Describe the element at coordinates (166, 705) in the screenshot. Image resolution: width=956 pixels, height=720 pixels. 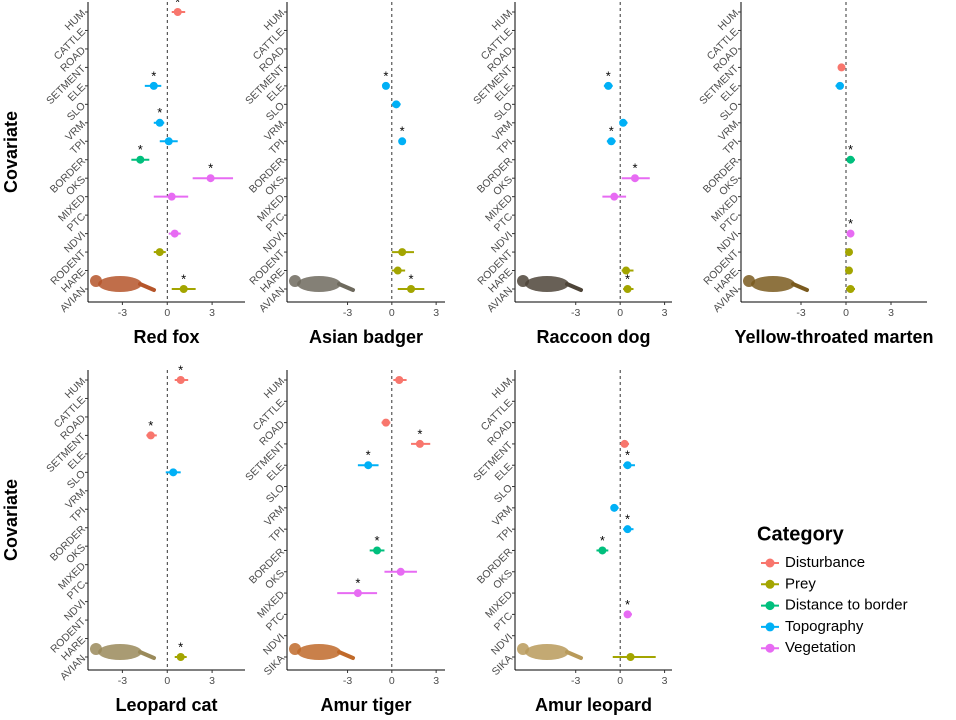
I see `panel-title: Leopard cat` at that location.